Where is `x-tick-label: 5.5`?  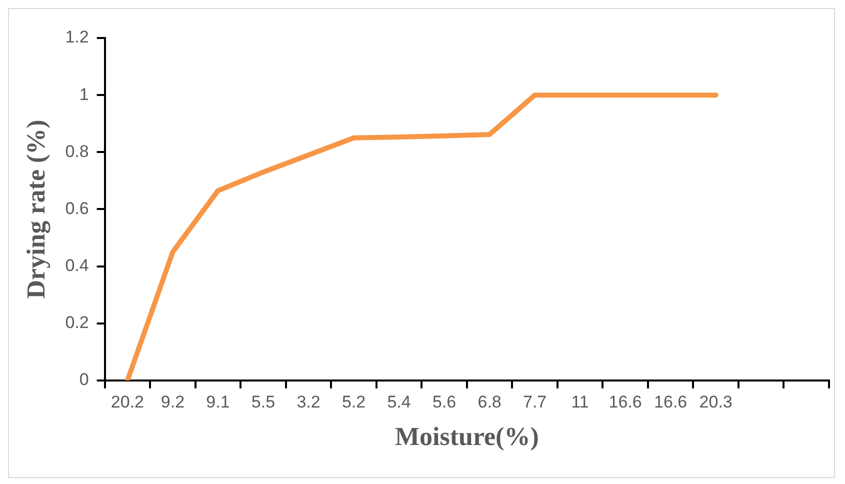 x-tick-label: 5.5 is located at coordinates (263, 402).